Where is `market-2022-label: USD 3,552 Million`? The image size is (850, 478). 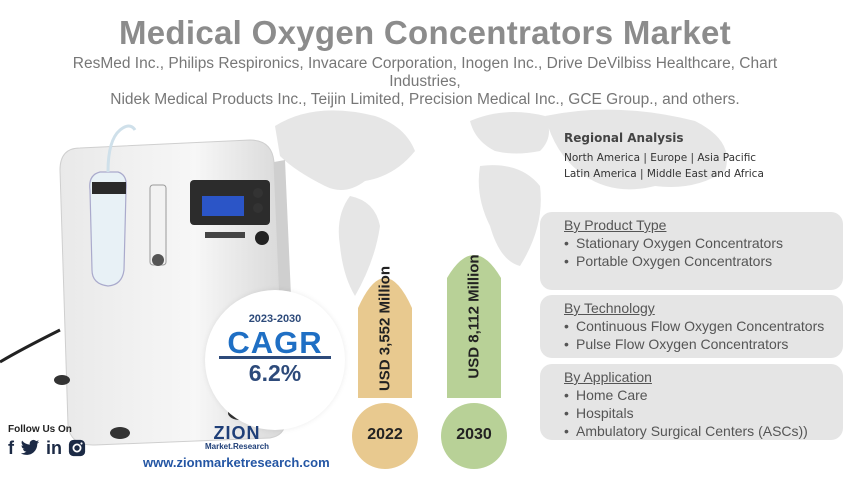
market-2022-label: USD 3,552 Million is located at coordinates (385, 328).